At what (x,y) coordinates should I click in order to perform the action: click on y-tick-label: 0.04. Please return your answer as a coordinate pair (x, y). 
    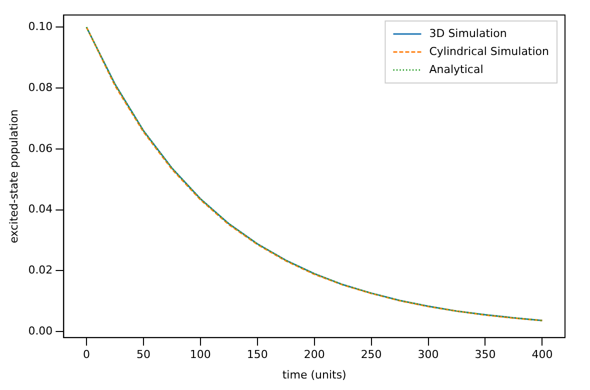
    Looking at the image, I should click on (40, 209).